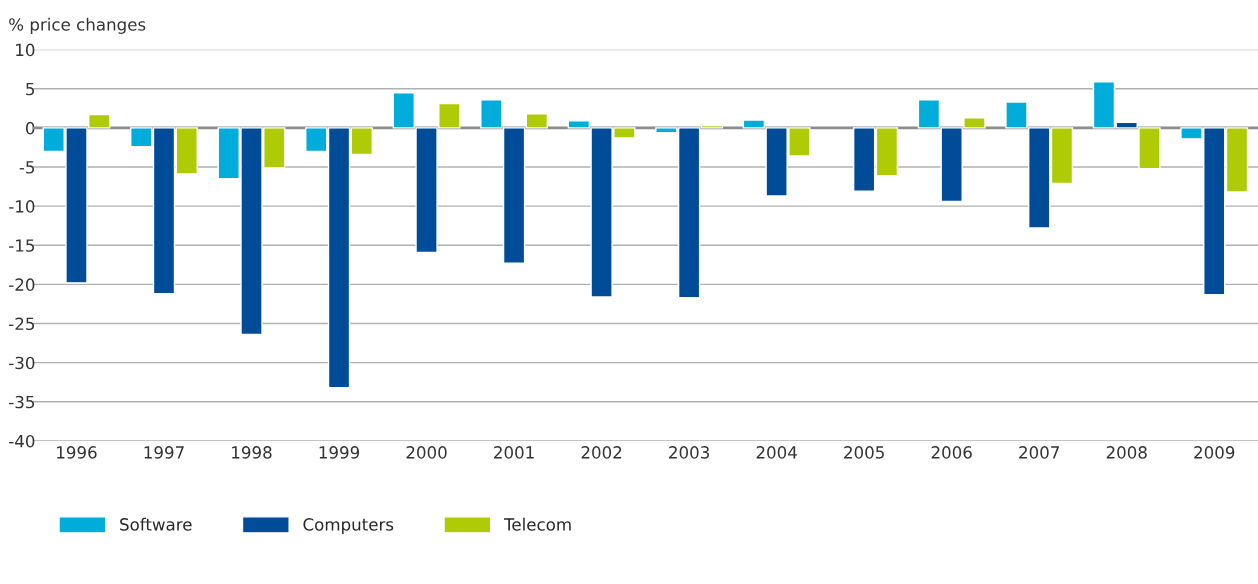 This screenshot has height=584, width=1258. What do you see at coordinates (22, 441) in the screenshot?
I see `y-tick-label: -40` at bounding box center [22, 441].